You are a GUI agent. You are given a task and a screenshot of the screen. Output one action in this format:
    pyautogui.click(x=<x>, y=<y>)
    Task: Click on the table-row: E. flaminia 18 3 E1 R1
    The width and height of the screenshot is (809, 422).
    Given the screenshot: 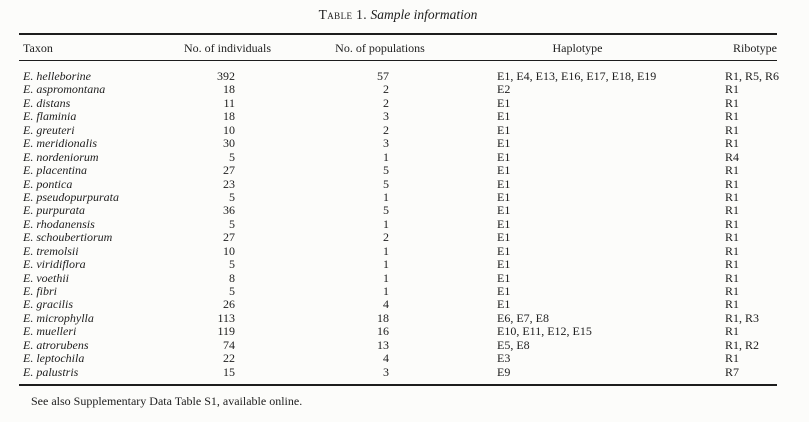 What is the action you would take?
    pyautogui.click(x=404, y=116)
    